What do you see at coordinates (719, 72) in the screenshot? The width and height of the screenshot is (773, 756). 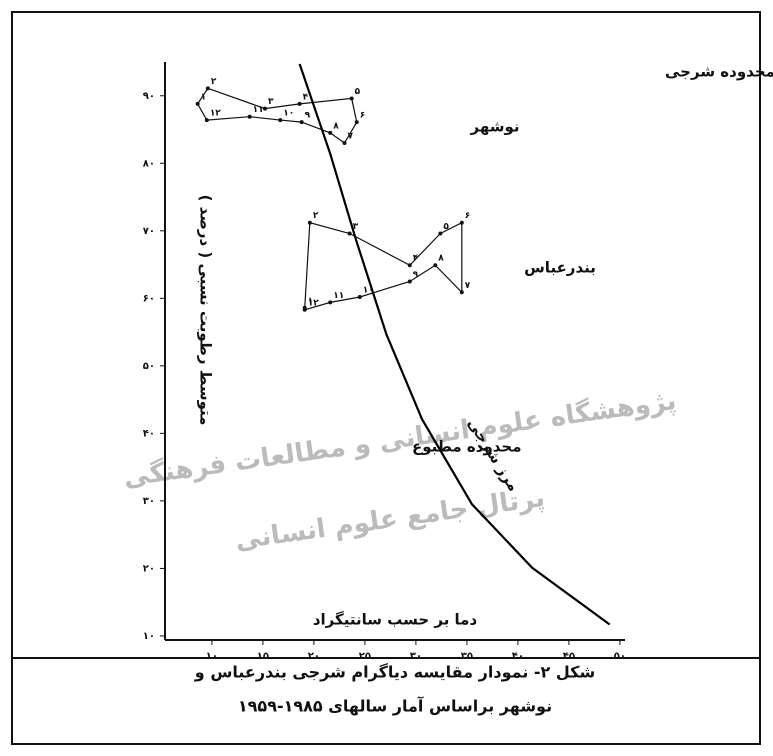 I see `annotation: محدوده شرجی` at bounding box center [719, 72].